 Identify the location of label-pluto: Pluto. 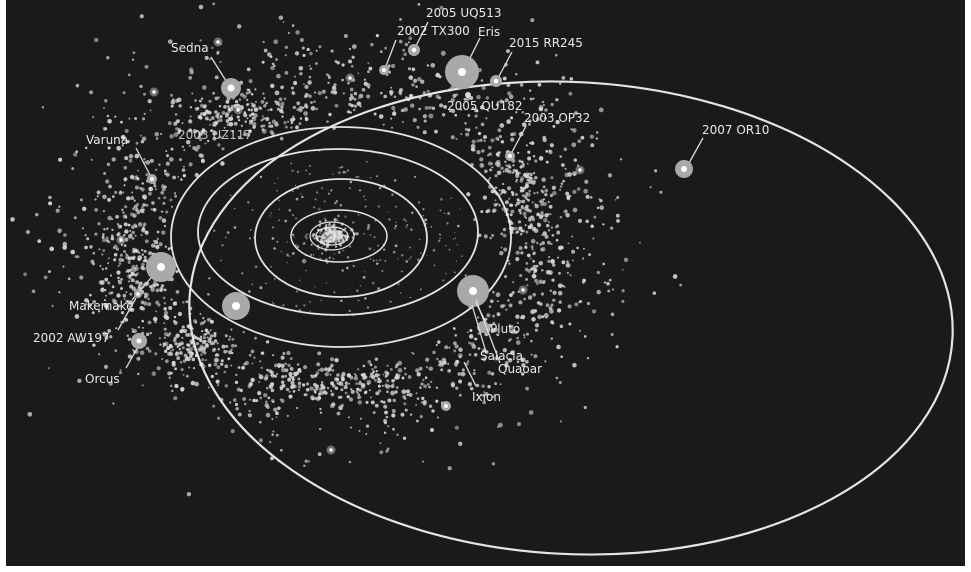
(505, 329).